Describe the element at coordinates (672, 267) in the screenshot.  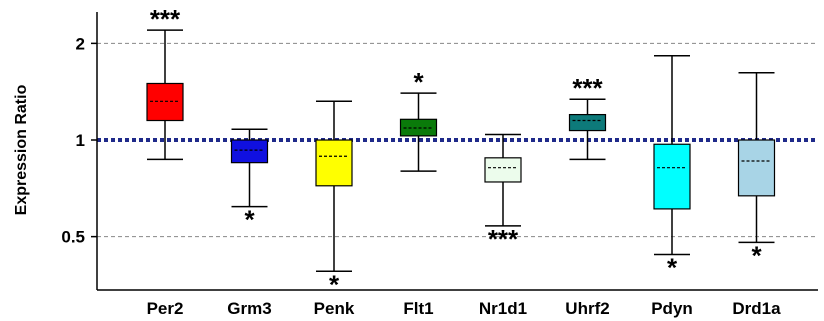
I see `significance-pdyn: *` at that location.